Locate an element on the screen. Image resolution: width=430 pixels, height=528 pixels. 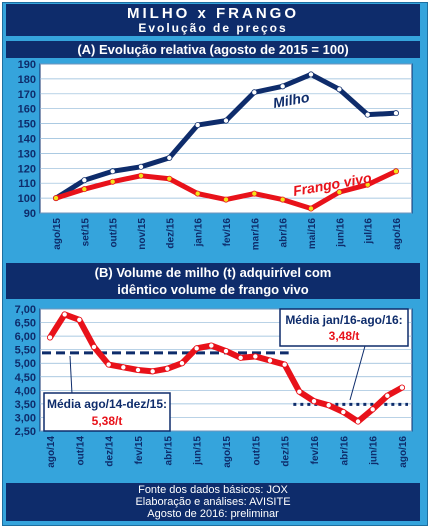
callout-label-2014-2015: Média ago/14-dez/15: is located at coordinates (107, 404).